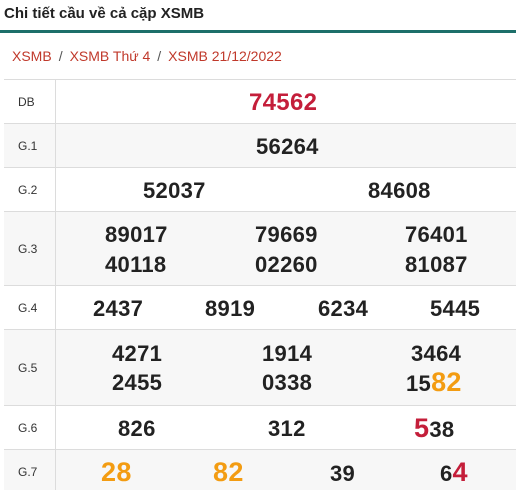 The height and width of the screenshot is (490, 516). Describe the element at coordinates (260, 428) in the screenshot. I see `row-prize-6: G.6 826 312 538` at that location.